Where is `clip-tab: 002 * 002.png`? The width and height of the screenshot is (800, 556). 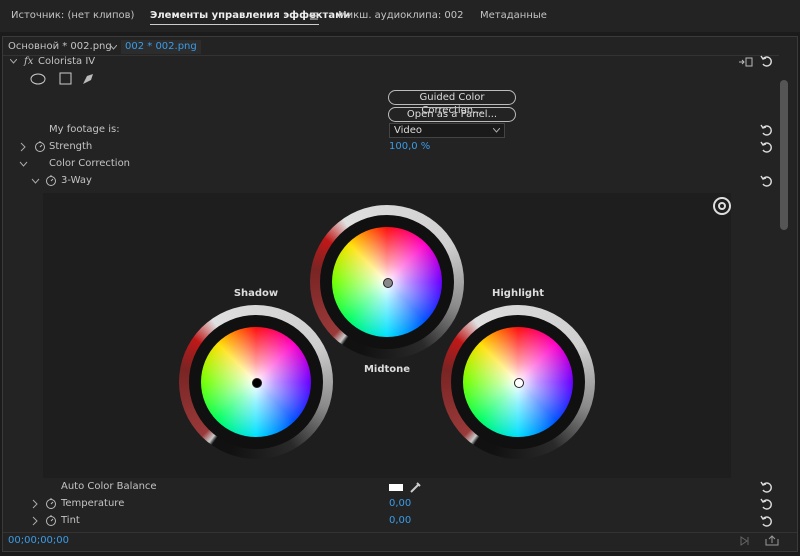
clip-tab: 002 * 002.png is located at coordinates (161, 47).